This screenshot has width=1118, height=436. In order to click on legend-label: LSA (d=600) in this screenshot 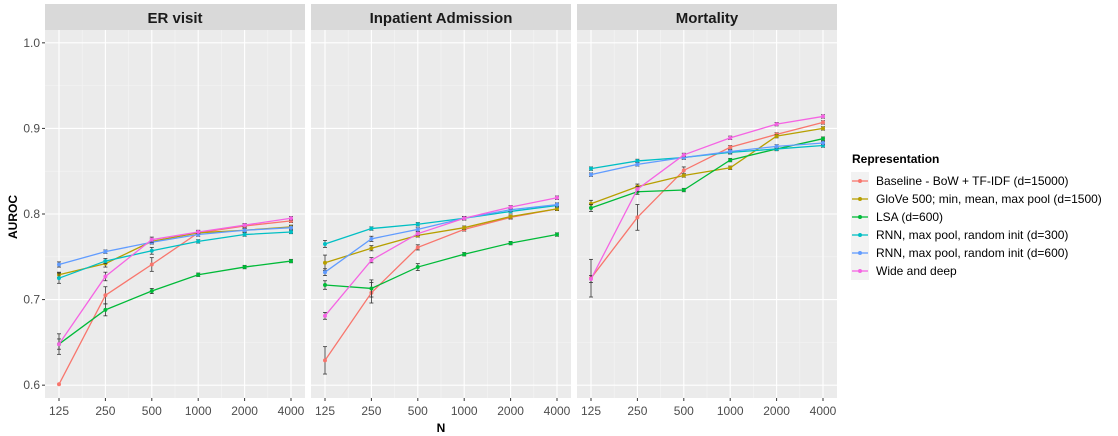, I will do `click(909, 217)`.